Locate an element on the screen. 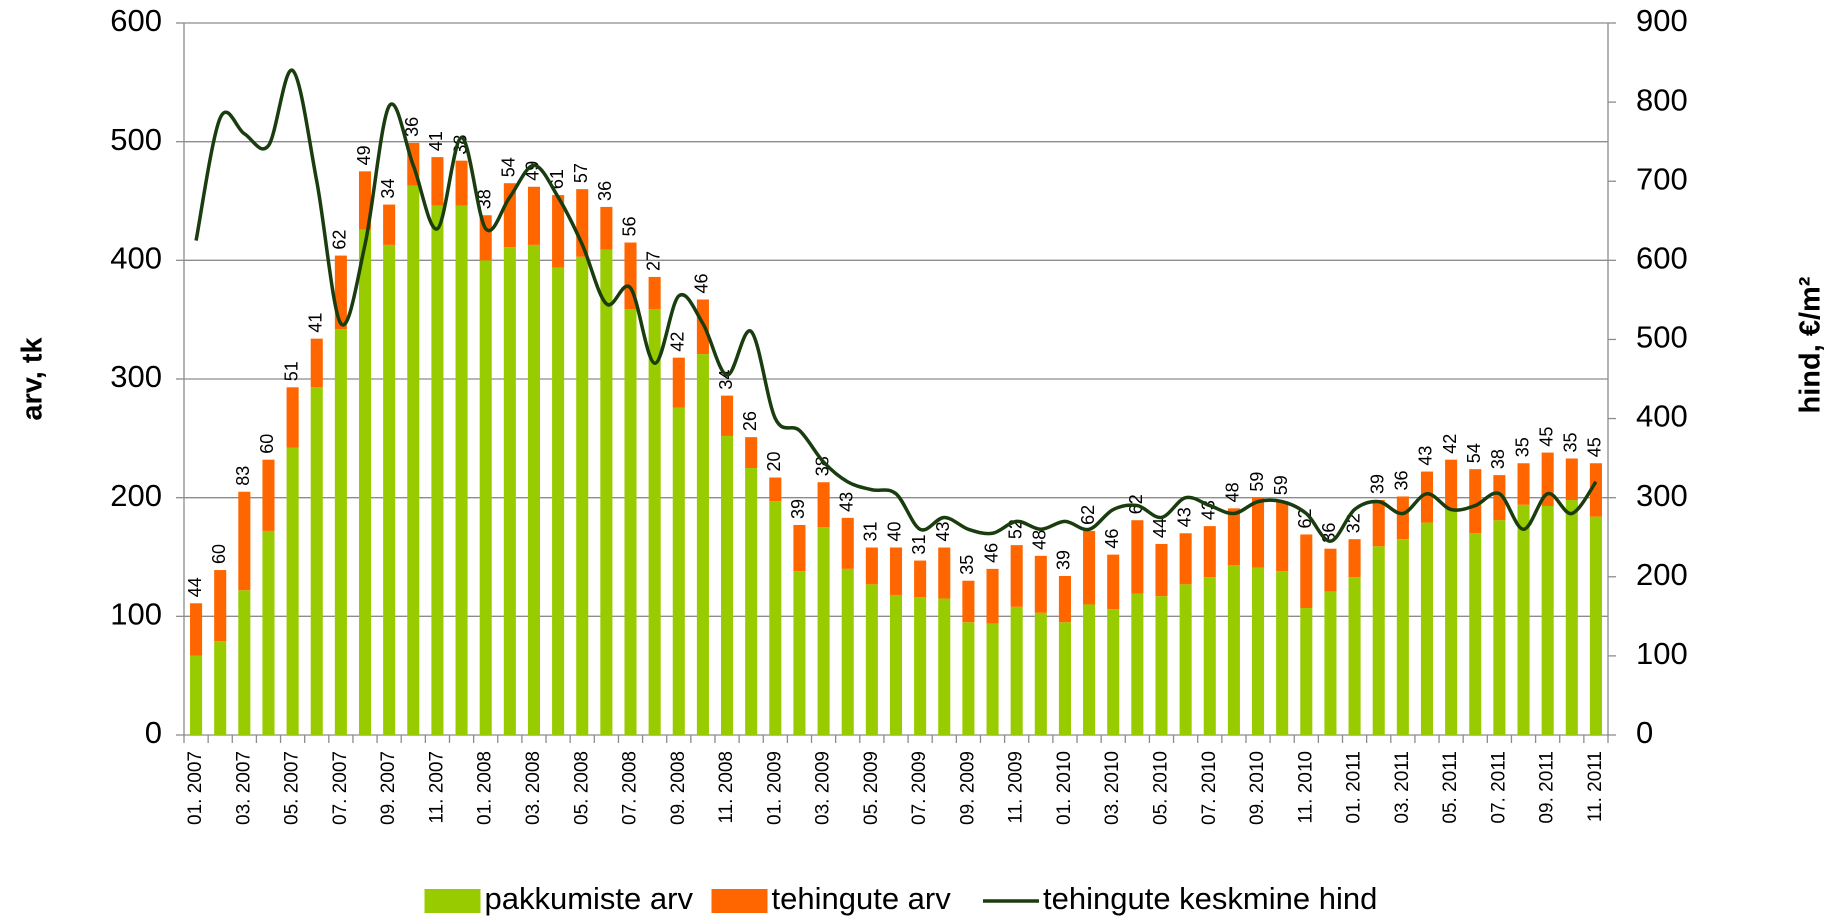  data-label: 42 is located at coordinates (1450, 444).